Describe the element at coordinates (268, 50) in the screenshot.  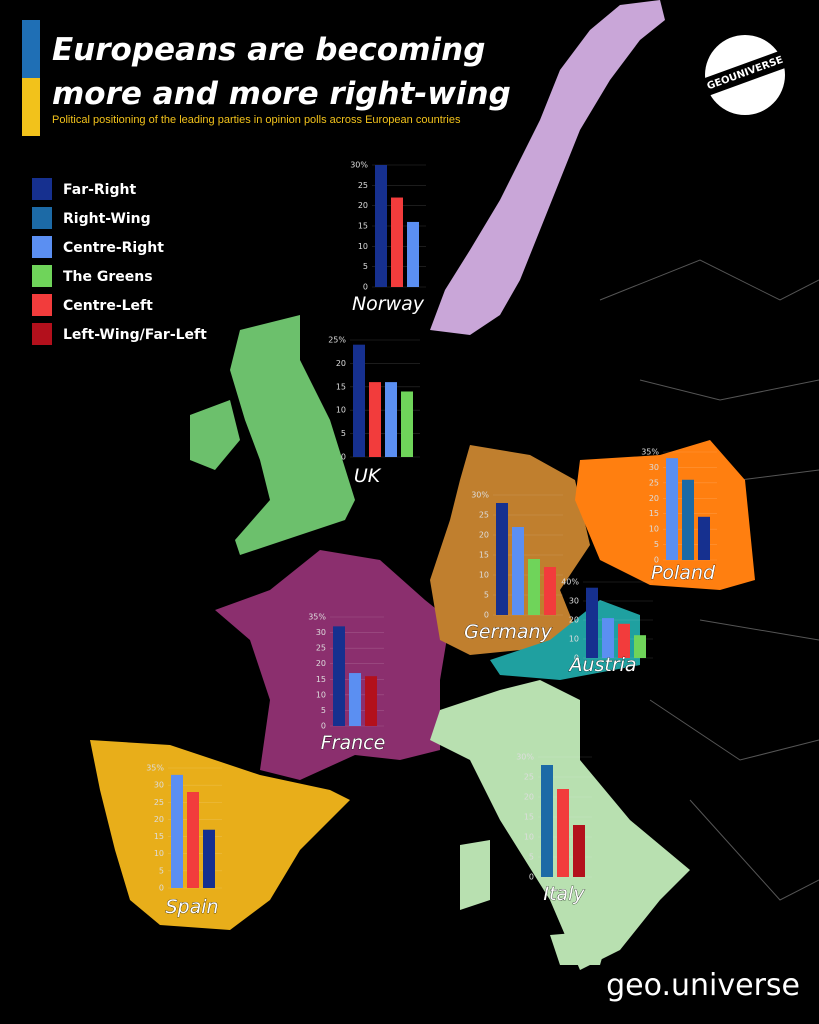
I see `title: Europeans are becoming` at that location.